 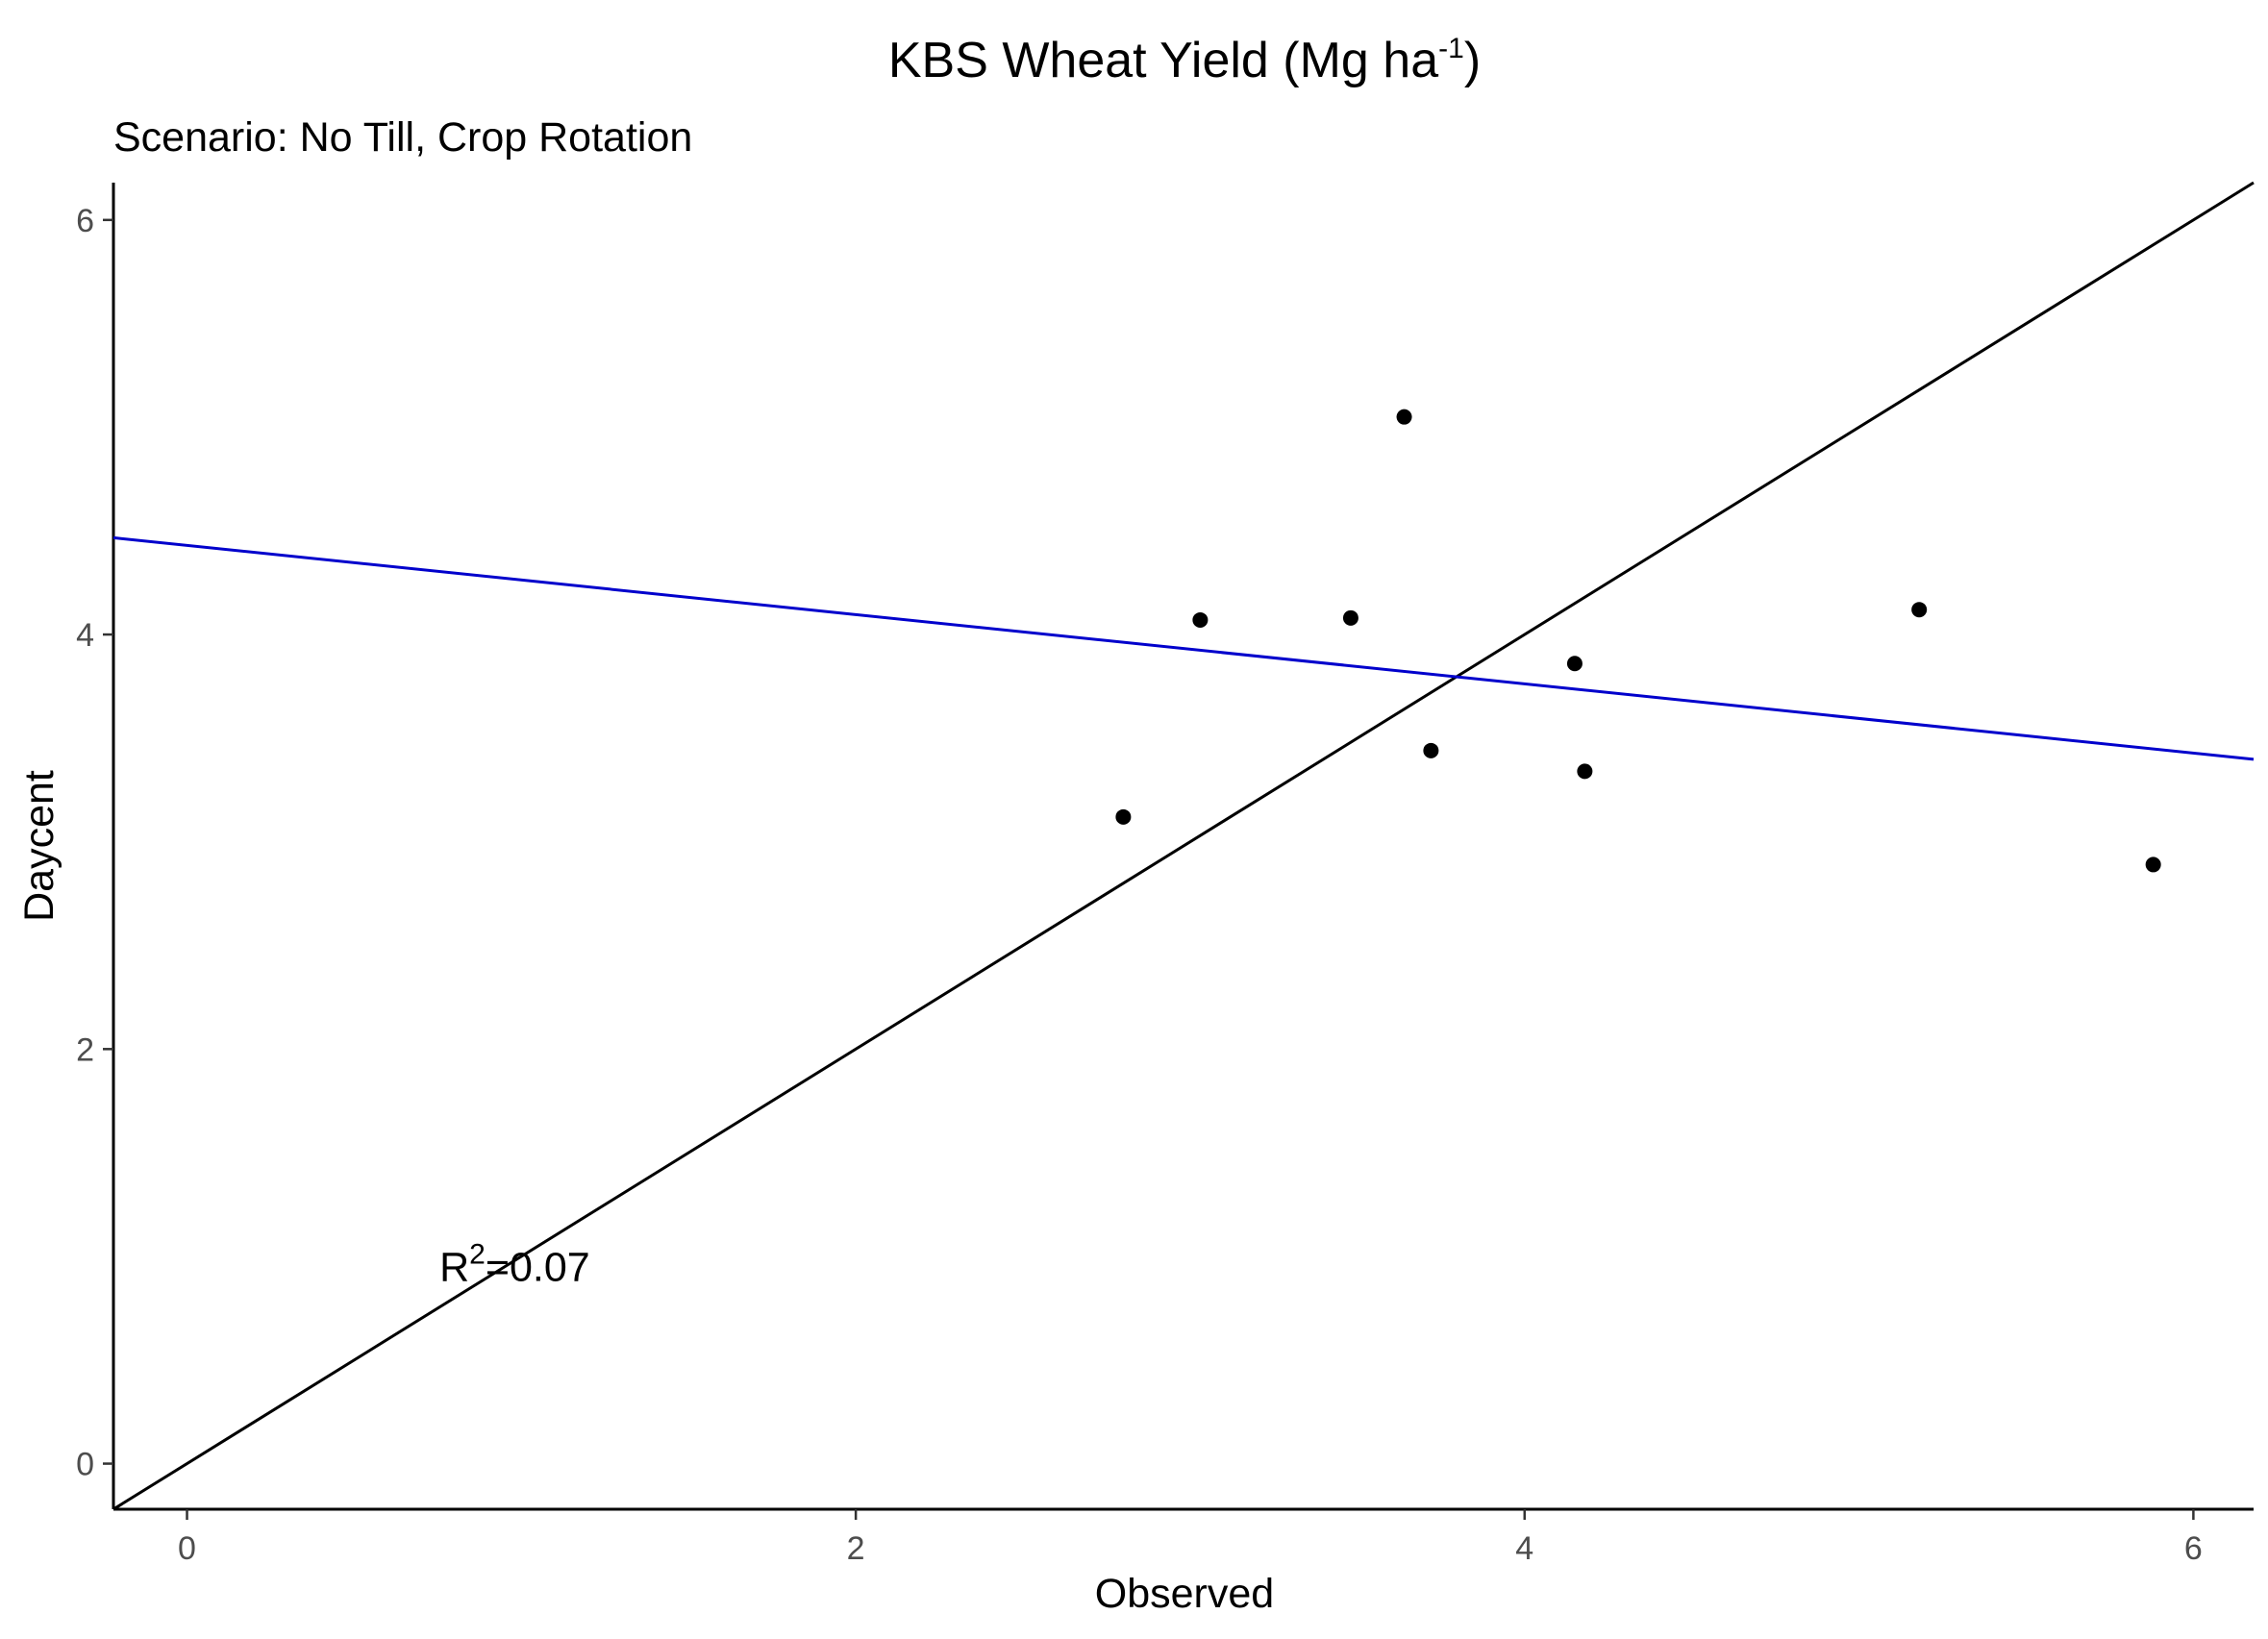 I want to click on regression-line, so click(x=1183, y=648).